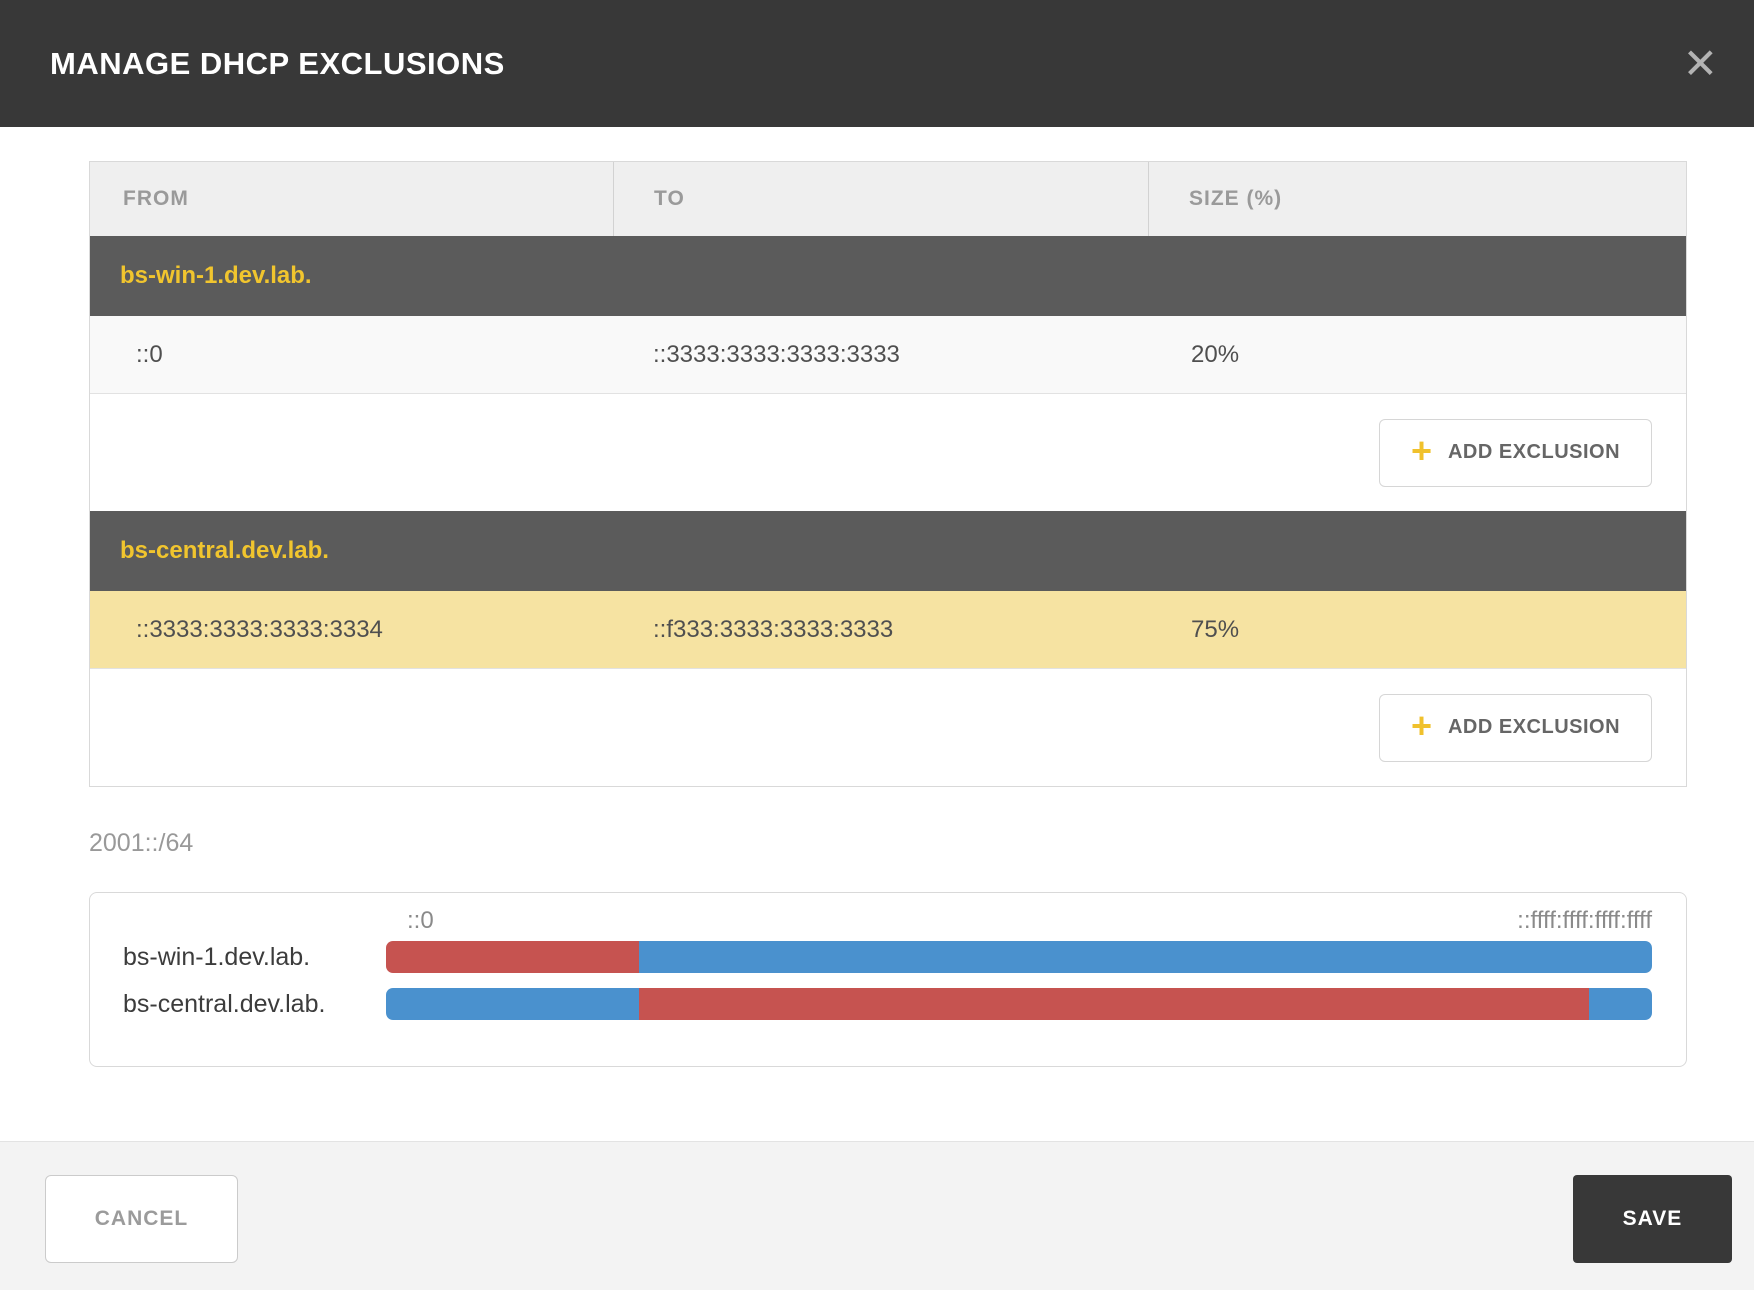 Image resolution: width=1754 pixels, height=1290 pixels. What do you see at coordinates (217, 956) in the screenshot?
I see `chart-row-label: bs-win-1.dev.lab.` at bounding box center [217, 956].